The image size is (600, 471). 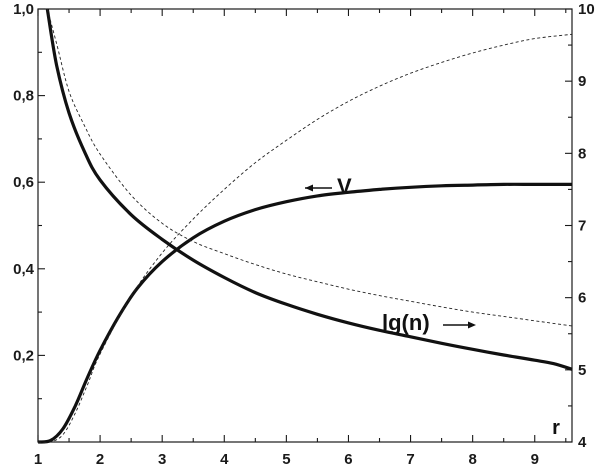 I want to click on x-tick-label: 6, so click(x=348, y=459).